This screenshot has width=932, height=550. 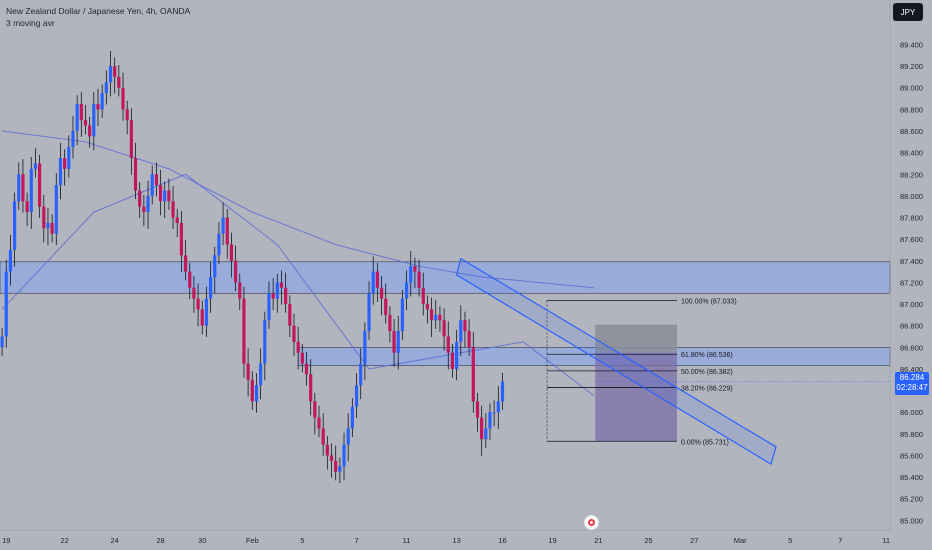 What do you see at coordinates (707, 372) in the screenshot?
I see `fib-level-label: 50.00% (86.382)` at bounding box center [707, 372].